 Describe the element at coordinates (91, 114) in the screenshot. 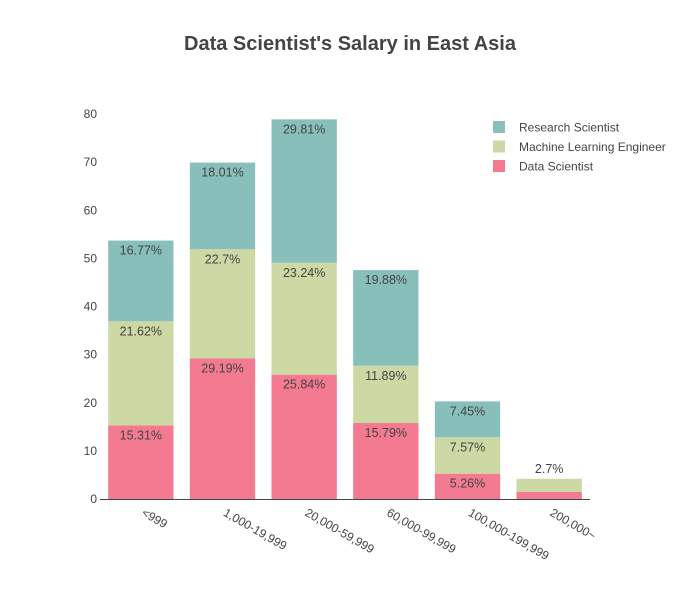

I see `y-tick-label: 80` at that location.